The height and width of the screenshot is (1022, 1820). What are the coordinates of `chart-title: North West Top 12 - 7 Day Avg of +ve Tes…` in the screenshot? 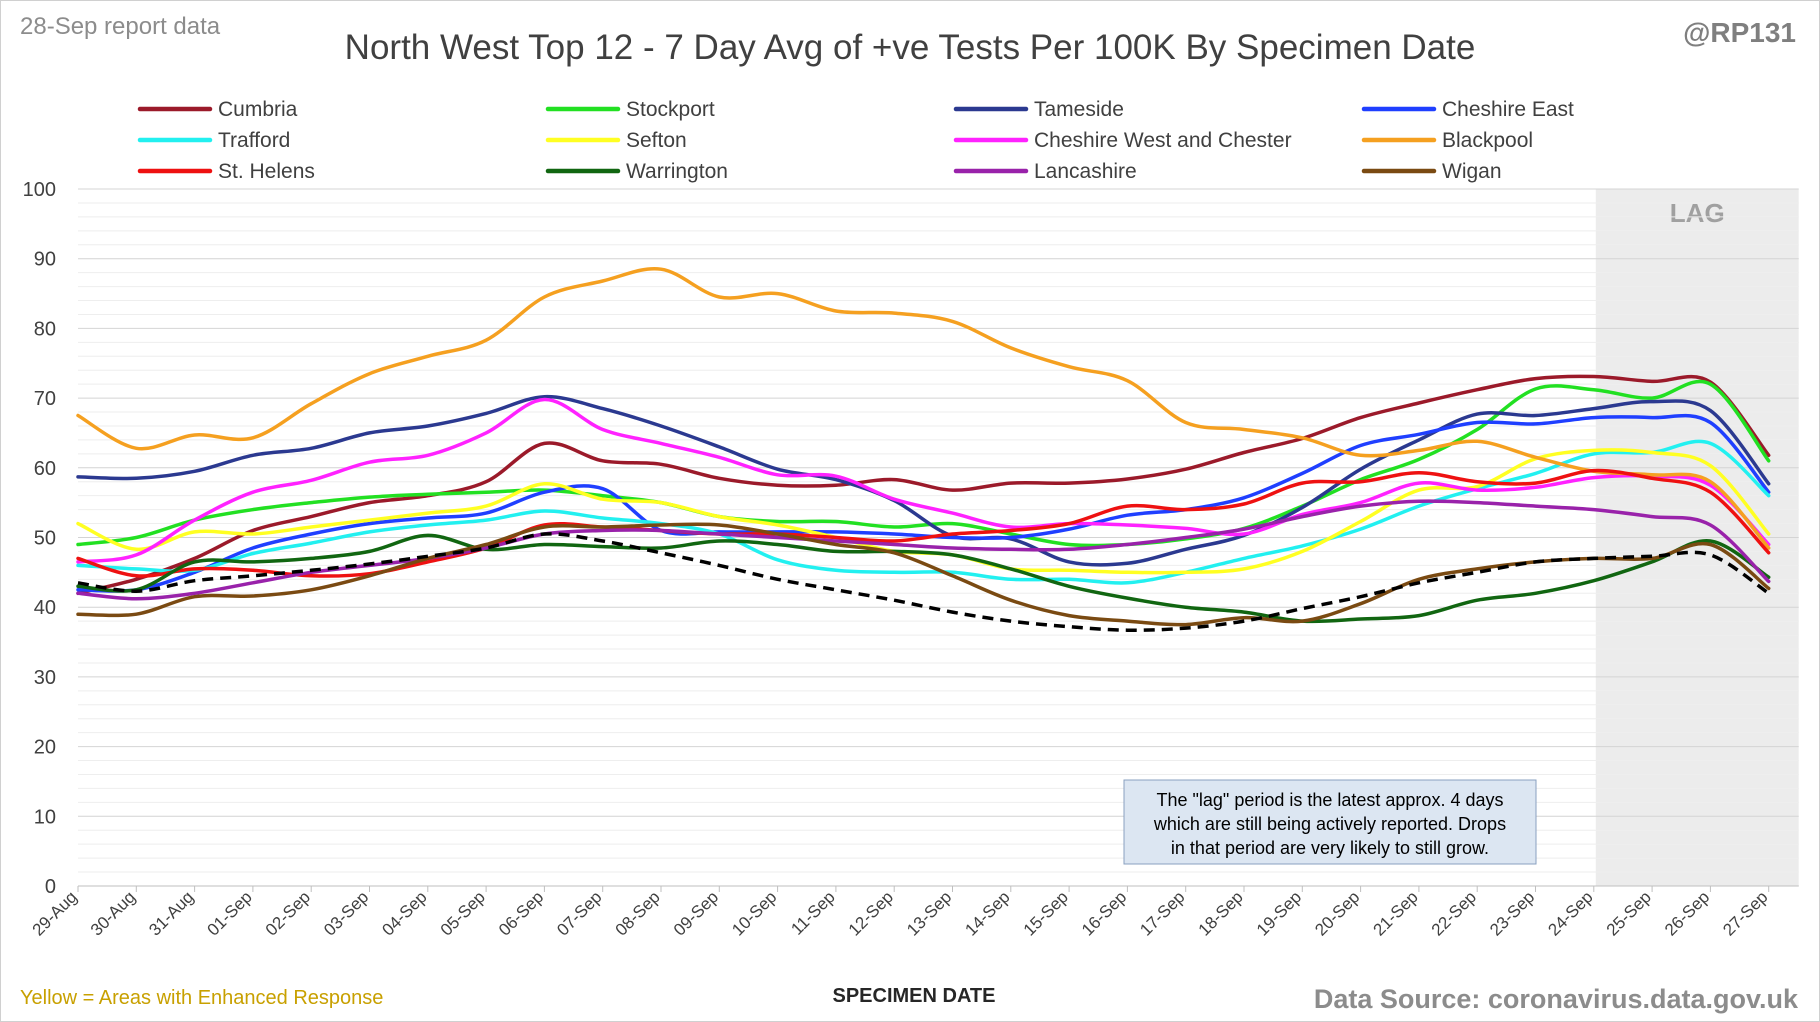 It's located at (910, 47).